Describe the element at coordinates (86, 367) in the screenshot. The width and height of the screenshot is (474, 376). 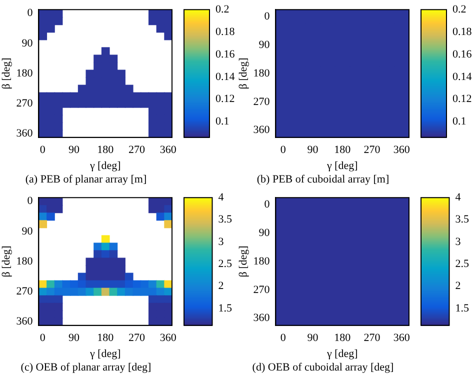
I see `text: (c) OEB of planar array [deg]` at that location.